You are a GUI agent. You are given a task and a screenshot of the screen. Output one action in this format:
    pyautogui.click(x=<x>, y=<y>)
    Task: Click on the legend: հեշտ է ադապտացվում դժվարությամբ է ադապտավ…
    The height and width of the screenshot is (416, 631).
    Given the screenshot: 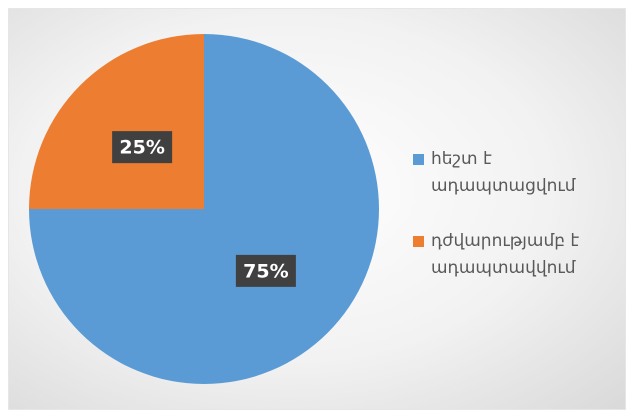 What is the action you would take?
    pyautogui.click(x=513, y=228)
    